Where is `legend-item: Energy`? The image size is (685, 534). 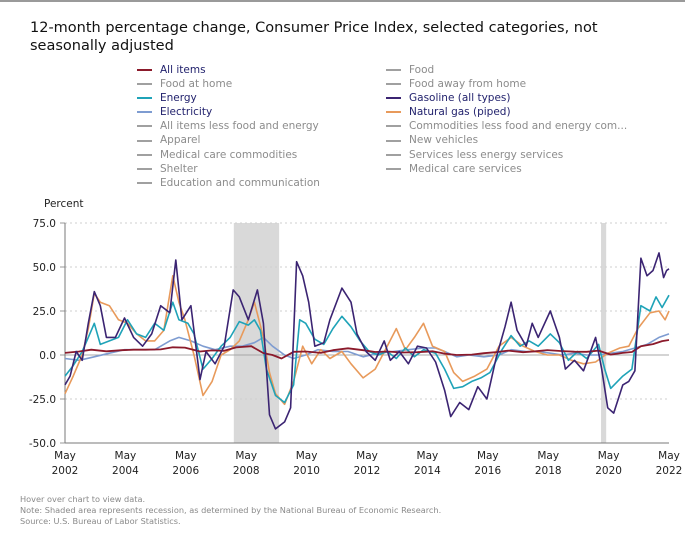 legend-item: Energy is located at coordinates (228, 98).